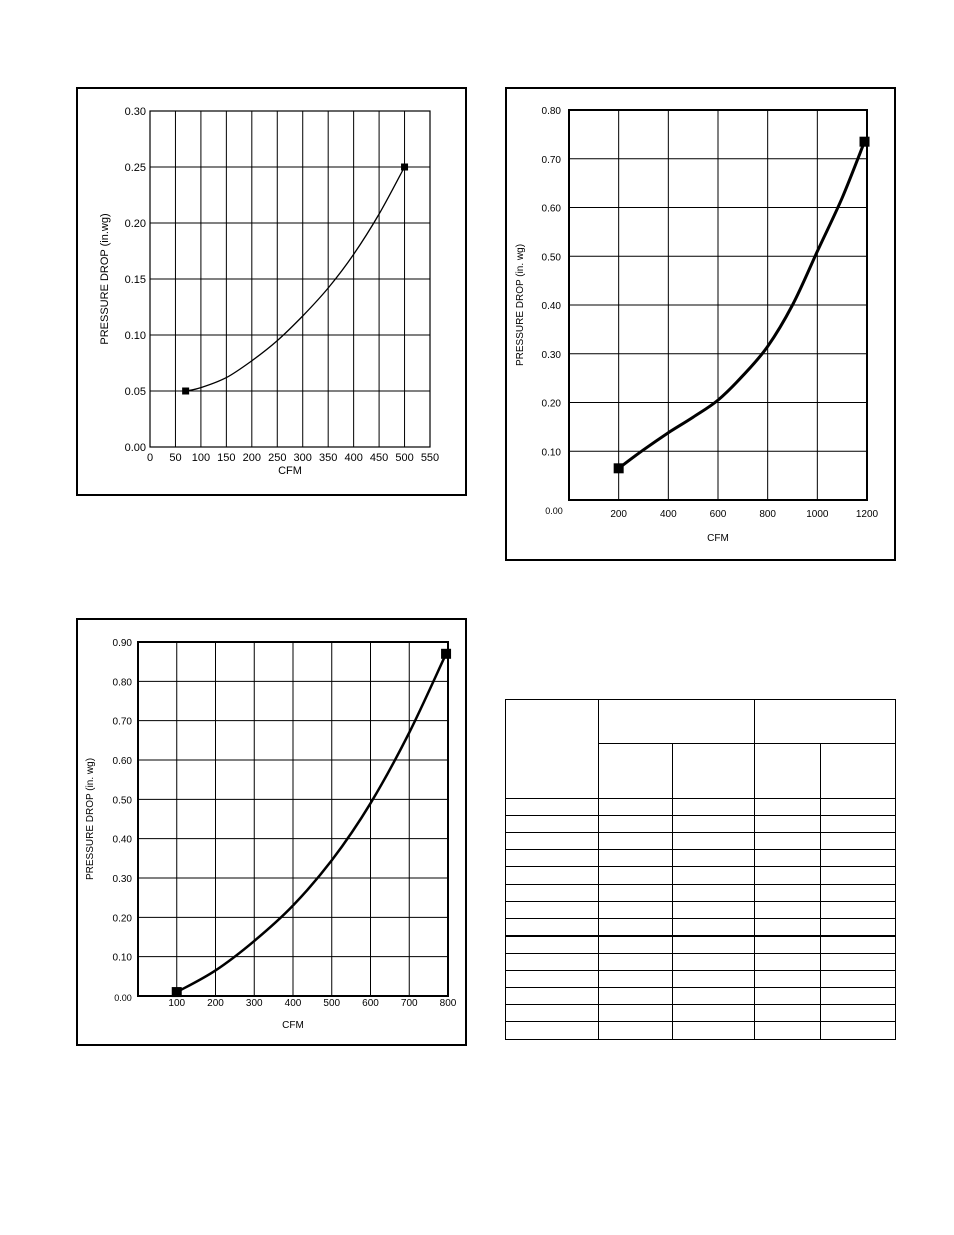 The width and height of the screenshot is (954, 1235). What do you see at coordinates (135, 392) in the screenshot?
I see `y-tick-label: 0.05` at bounding box center [135, 392].